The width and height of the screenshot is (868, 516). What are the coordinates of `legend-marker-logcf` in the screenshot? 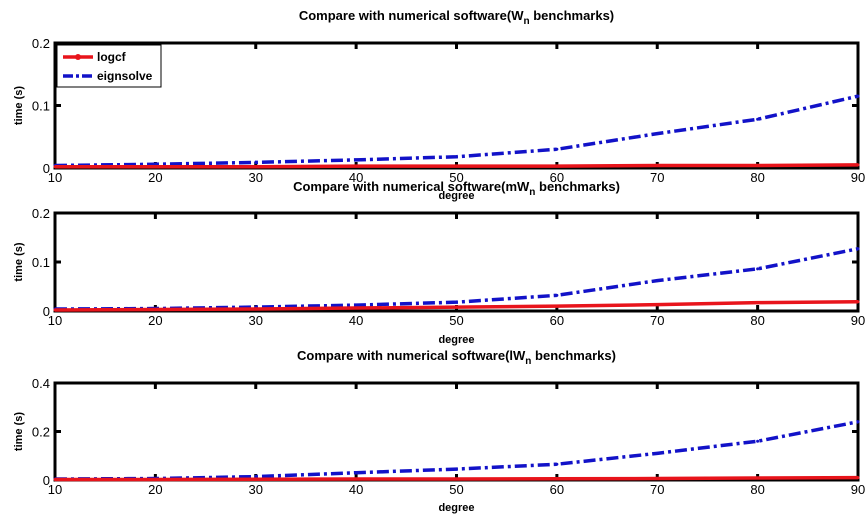 It's located at (78, 57).